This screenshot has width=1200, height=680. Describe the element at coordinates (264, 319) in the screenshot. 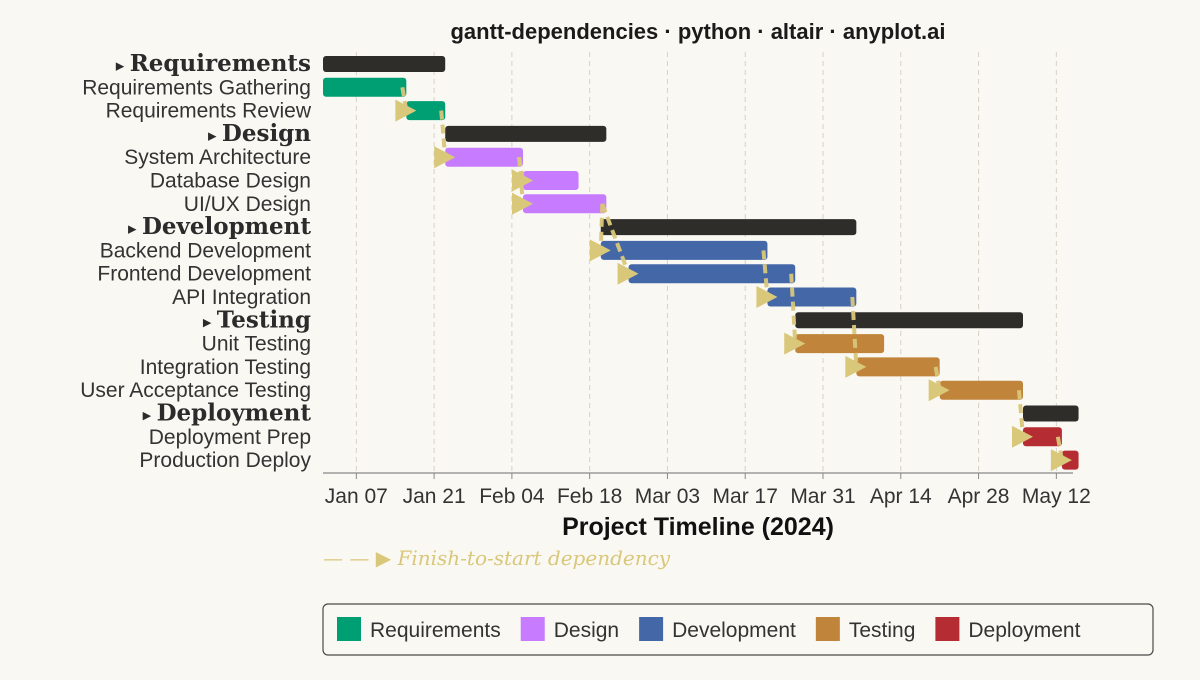

I see `group-name: Testing` at that location.